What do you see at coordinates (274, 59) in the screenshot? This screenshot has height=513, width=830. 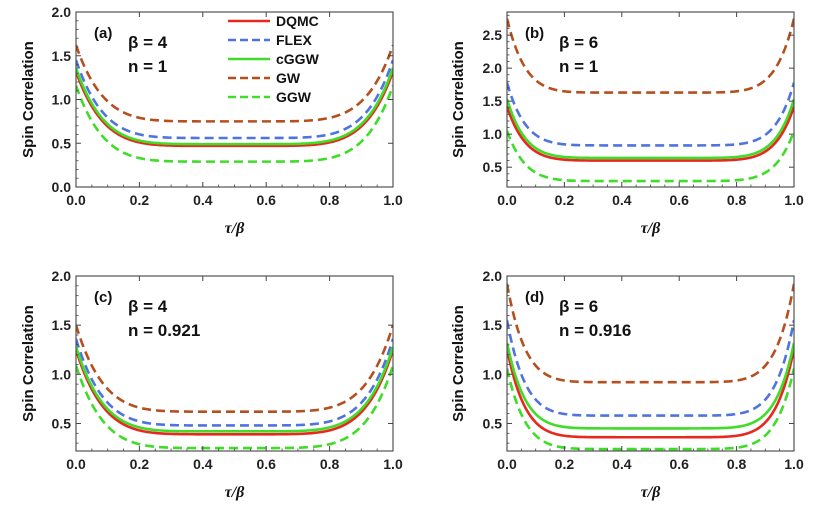 I see `legend: DQMC FLEX cGGW GW GGW` at bounding box center [274, 59].